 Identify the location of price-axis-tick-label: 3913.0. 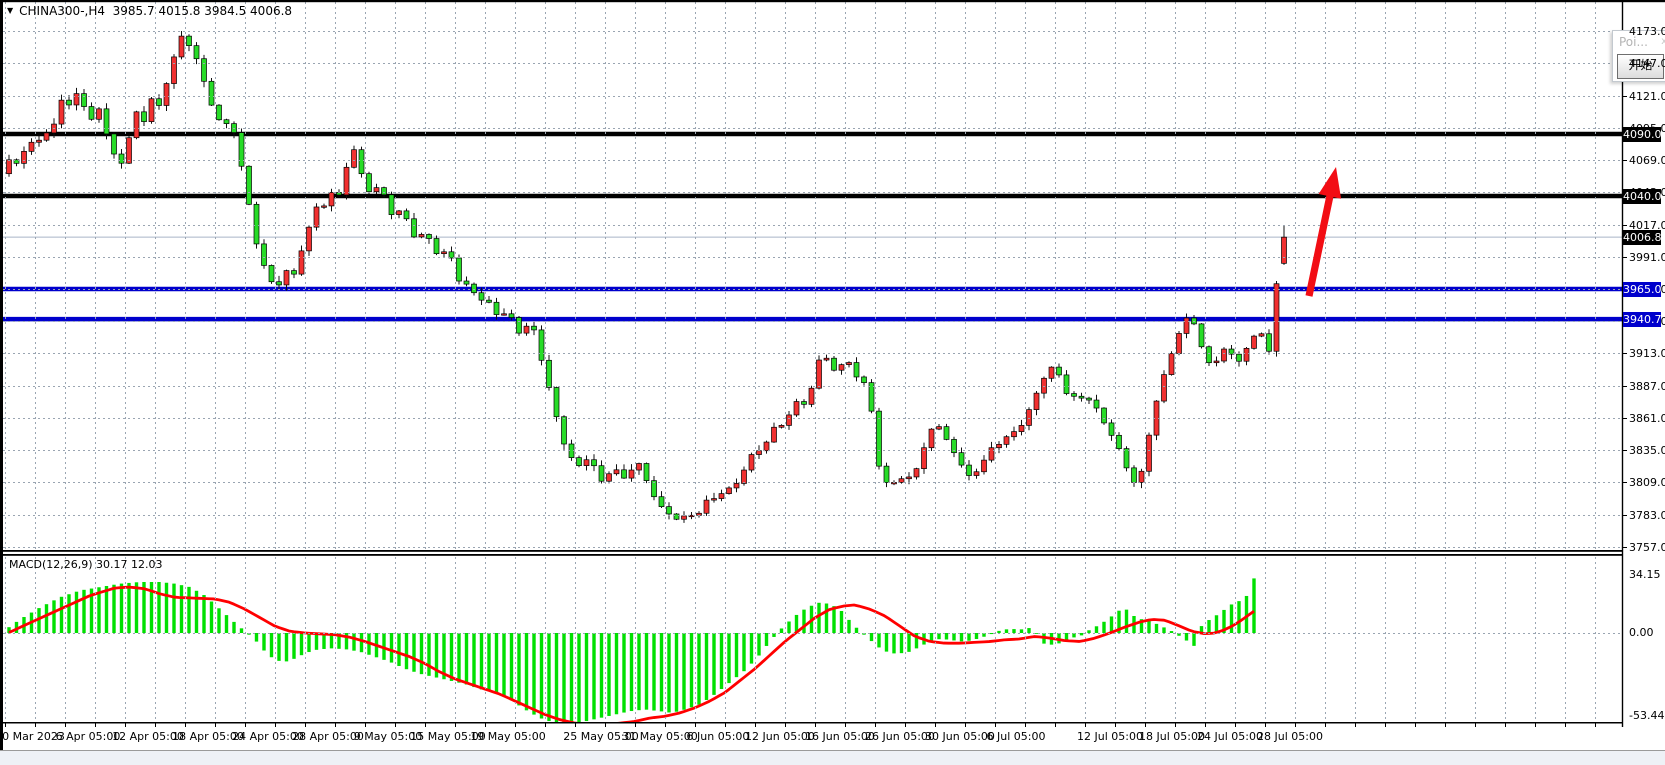
(1647, 353).